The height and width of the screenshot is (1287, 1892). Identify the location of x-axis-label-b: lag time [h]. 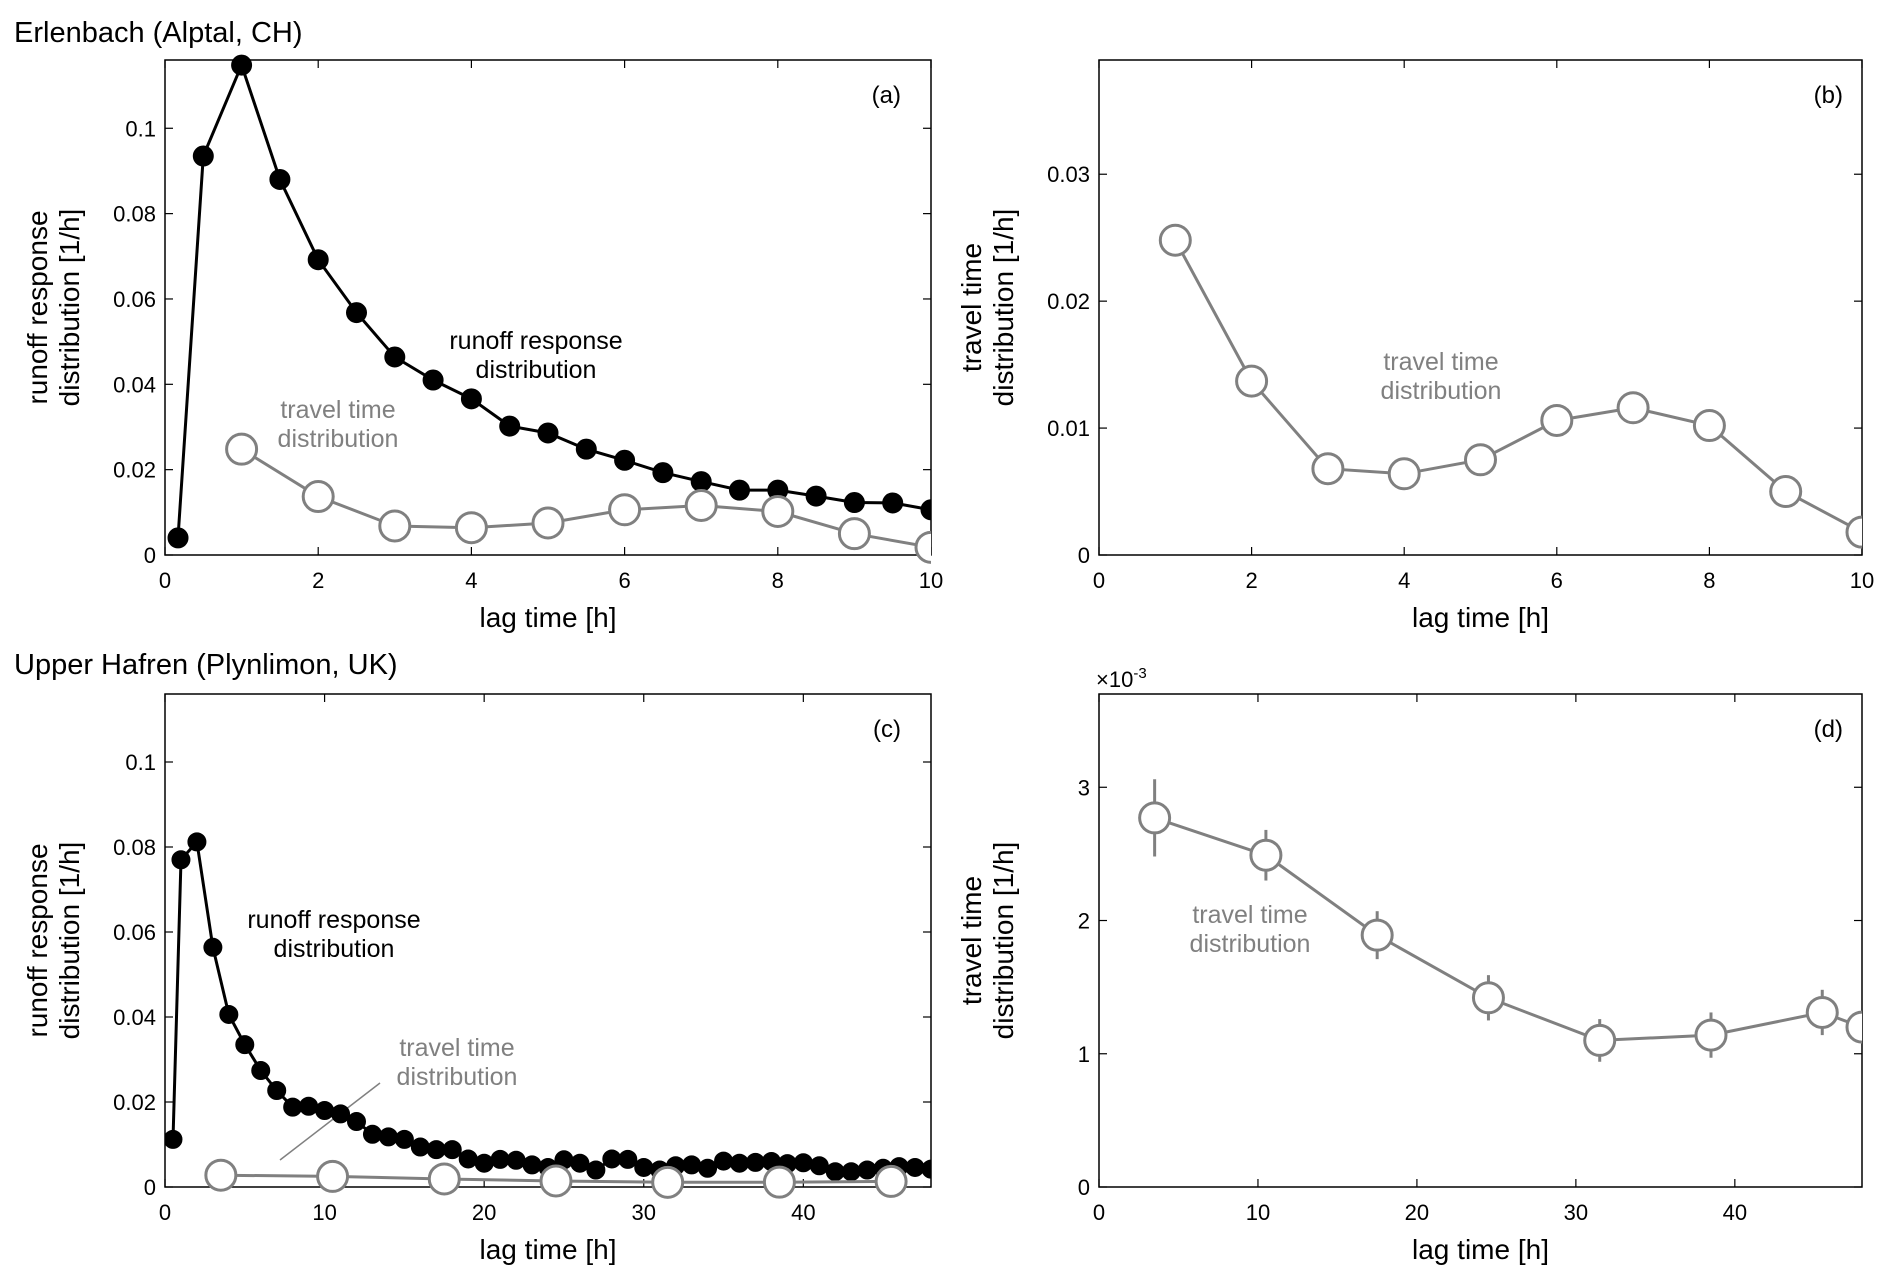
(1480, 617).